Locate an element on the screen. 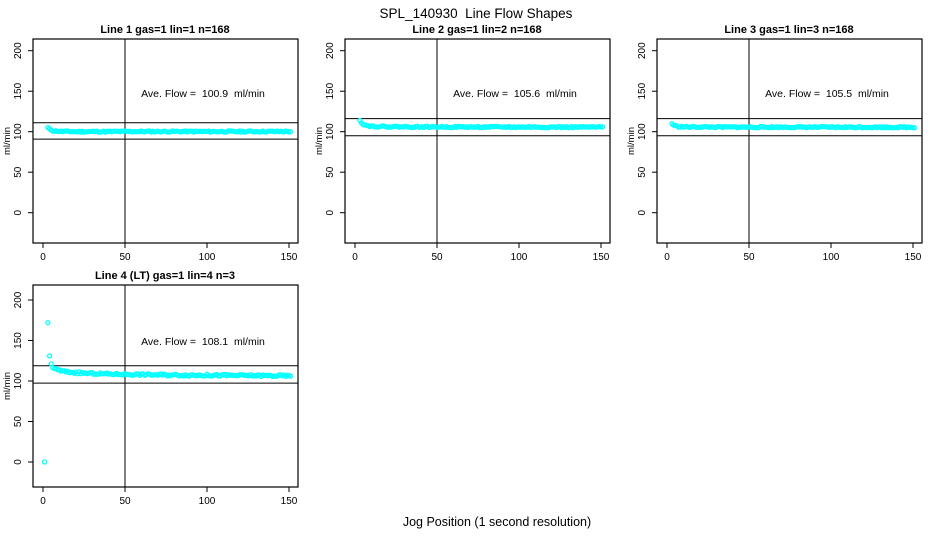  panel-2-title: Line 2 gas=1 lin=2 n=168 is located at coordinates (476, 30).